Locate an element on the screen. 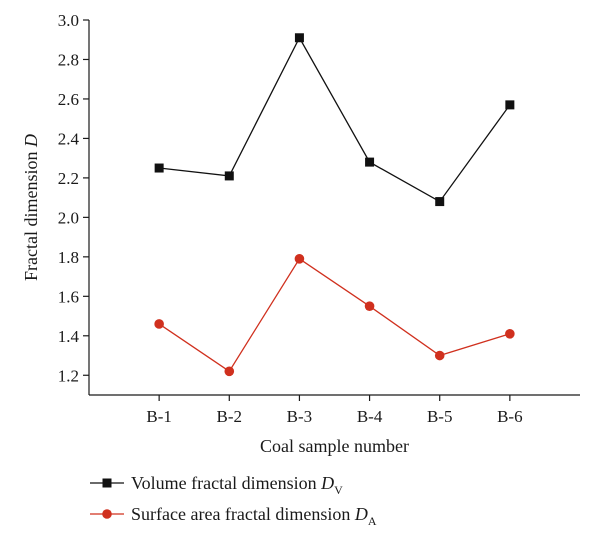 The height and width of the screenshot is (543, 600). y-tick-label: 2.2 is located at coordinates (68, 178).